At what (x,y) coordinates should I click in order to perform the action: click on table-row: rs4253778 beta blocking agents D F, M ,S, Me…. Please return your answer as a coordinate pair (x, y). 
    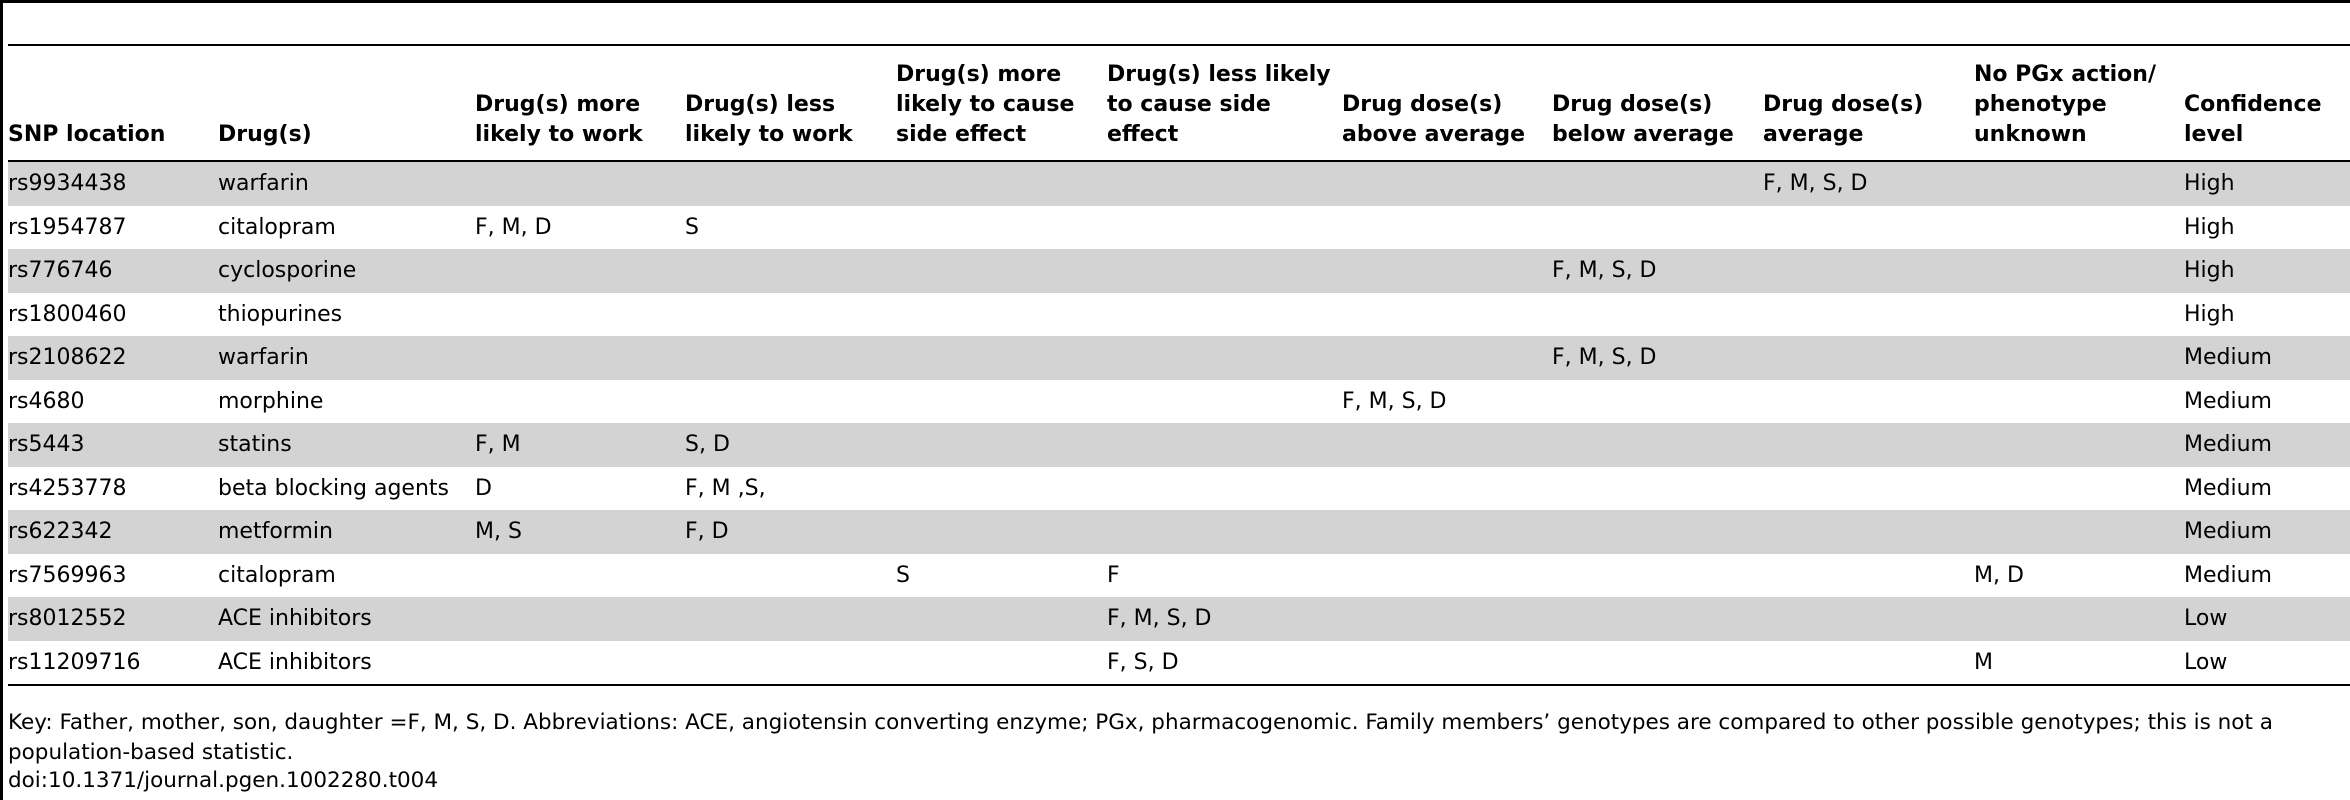
    Looking at the image, I should click on (1179, 489).